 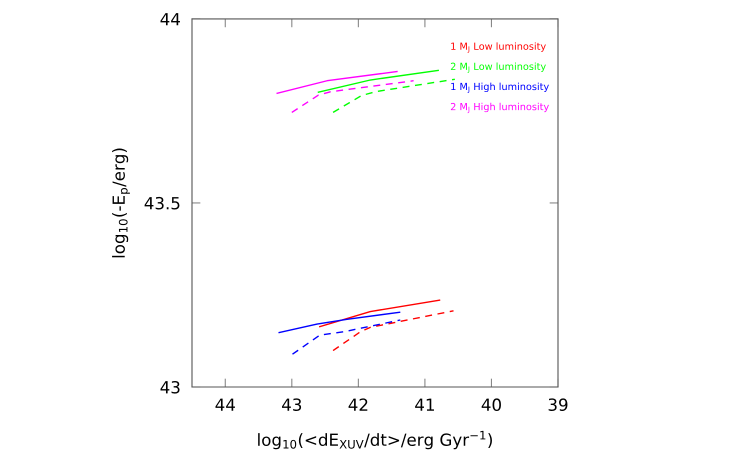 What do you see at coordinates (225, 404) in the screenshot?
I see `x-tick-label: 44` at bounding box center [225, 404].